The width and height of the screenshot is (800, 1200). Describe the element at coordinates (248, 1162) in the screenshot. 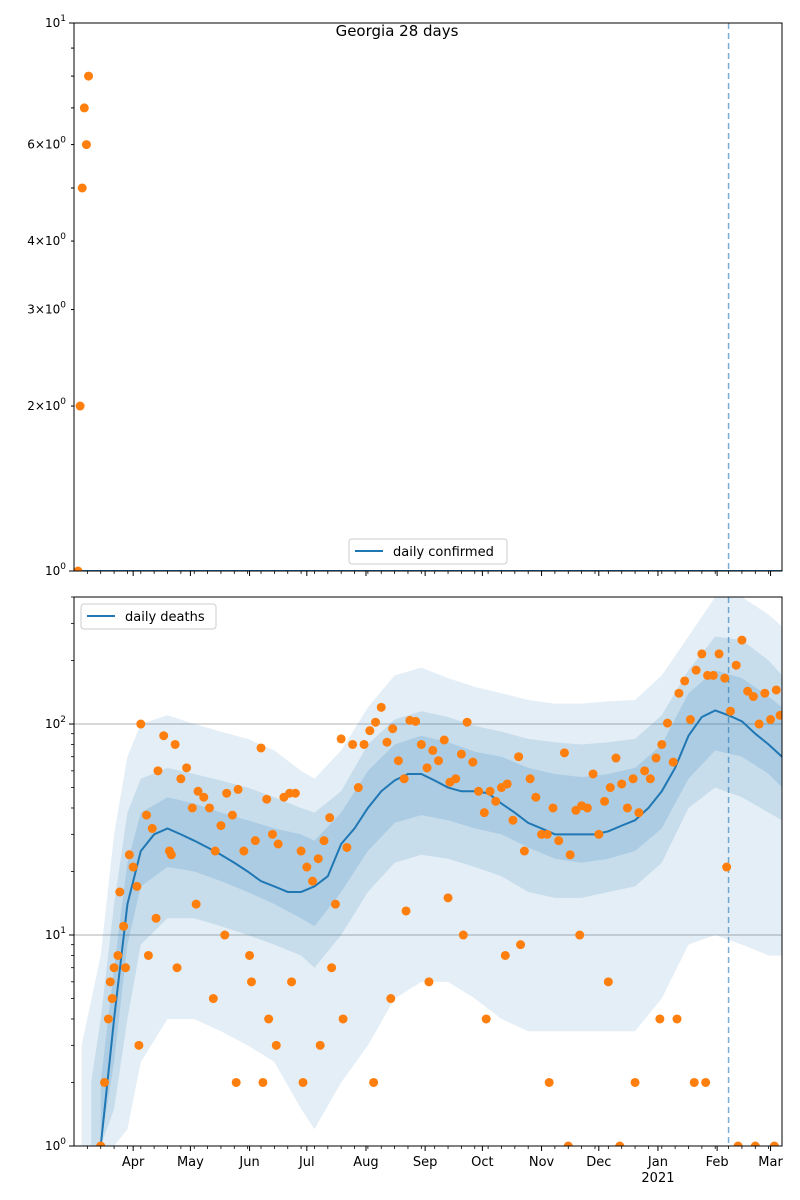

I see `x-tick-label: Jun` at that location.